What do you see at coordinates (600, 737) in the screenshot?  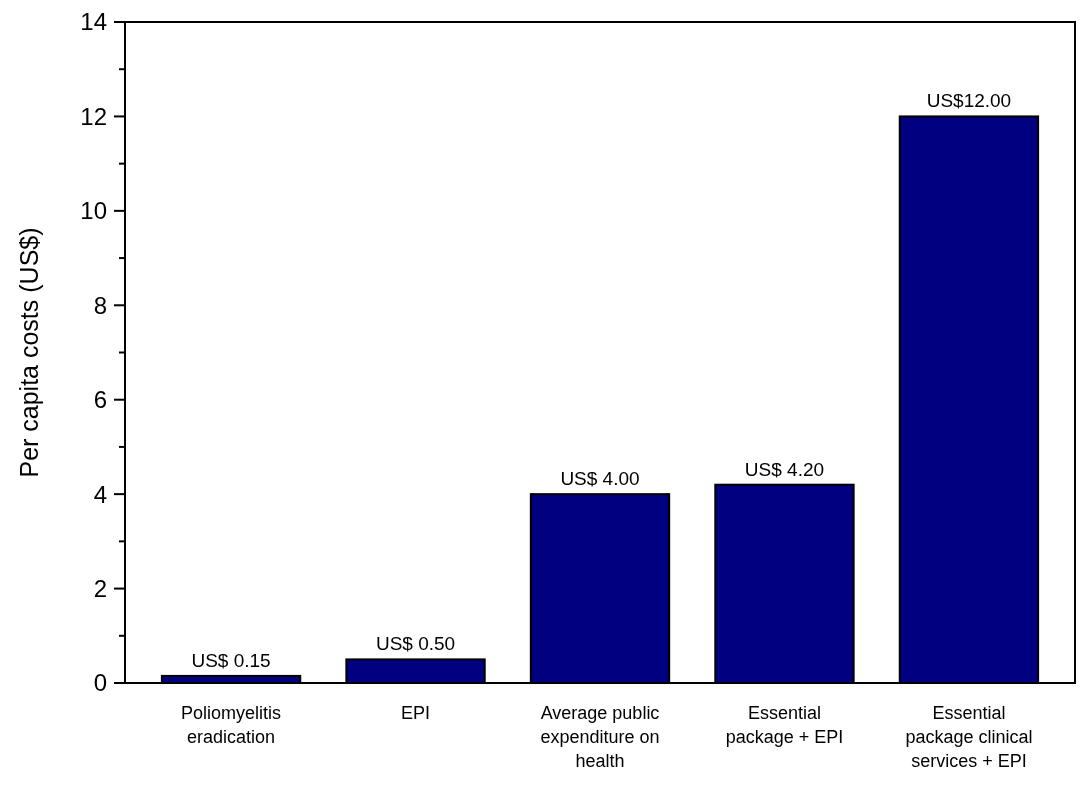 I see `x-tick-label: Average public expenditure on health` at bounding box center [600, 737].